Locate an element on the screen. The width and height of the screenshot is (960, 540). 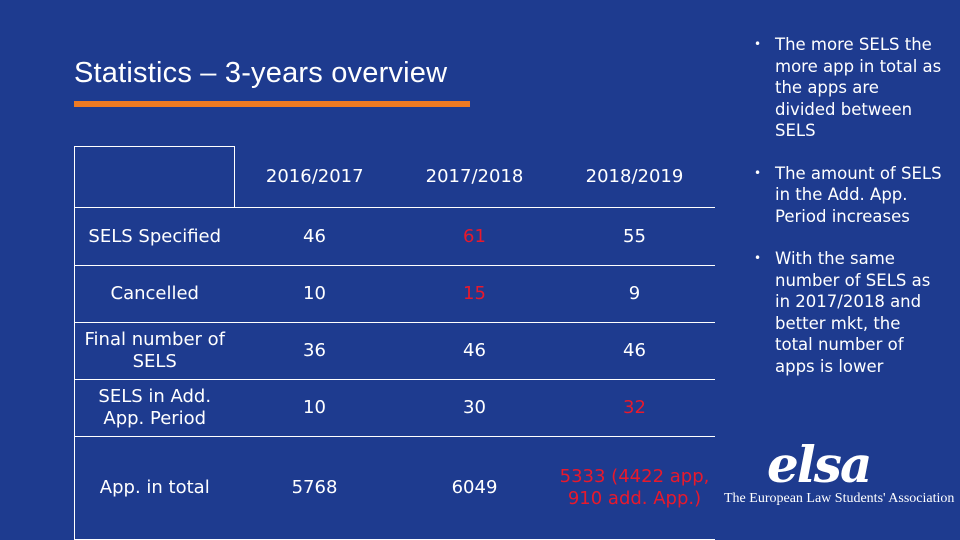
table-header-2018-2019: 2018/2019 is located at coordinates (634, 176).